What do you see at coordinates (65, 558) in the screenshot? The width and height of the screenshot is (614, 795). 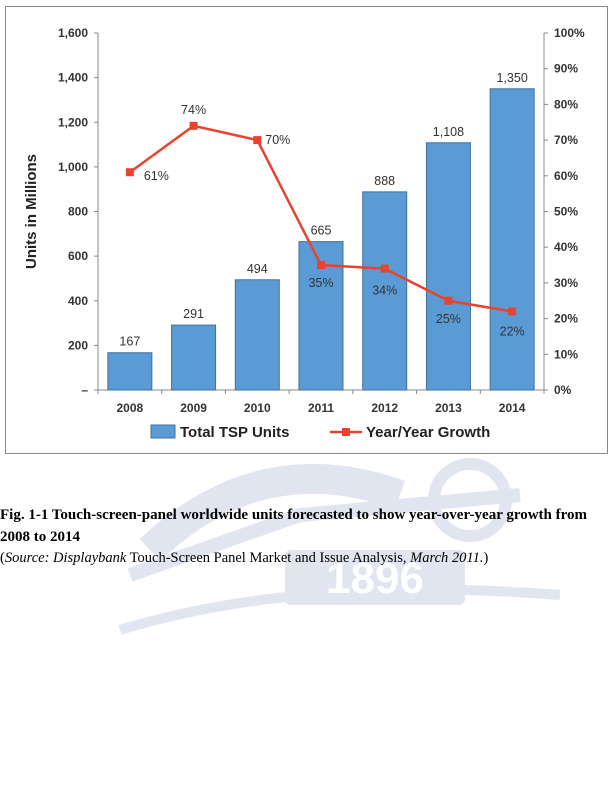 I see `source-prefix: Source: Displaybank` at bounding box center [65, 558].